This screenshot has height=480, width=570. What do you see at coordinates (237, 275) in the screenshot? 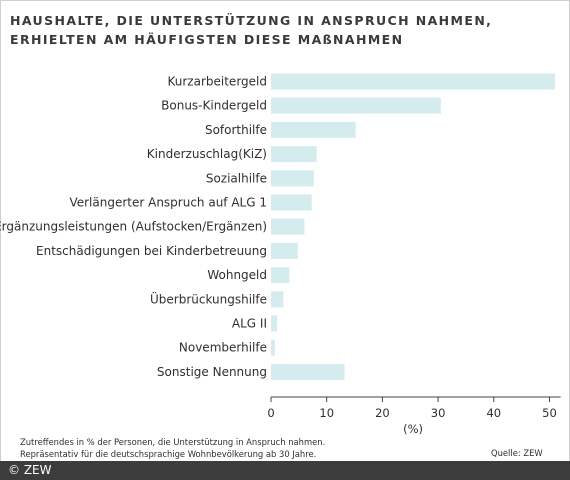
I see `category-label-8: Wohngeld` at bounding box center [237, 275].